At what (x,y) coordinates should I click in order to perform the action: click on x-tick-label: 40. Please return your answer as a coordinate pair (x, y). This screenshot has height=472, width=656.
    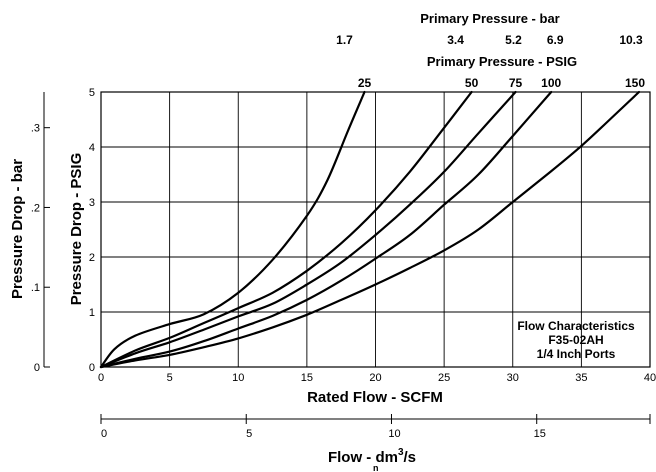
    Looking at the image, I should click on (650, 378).